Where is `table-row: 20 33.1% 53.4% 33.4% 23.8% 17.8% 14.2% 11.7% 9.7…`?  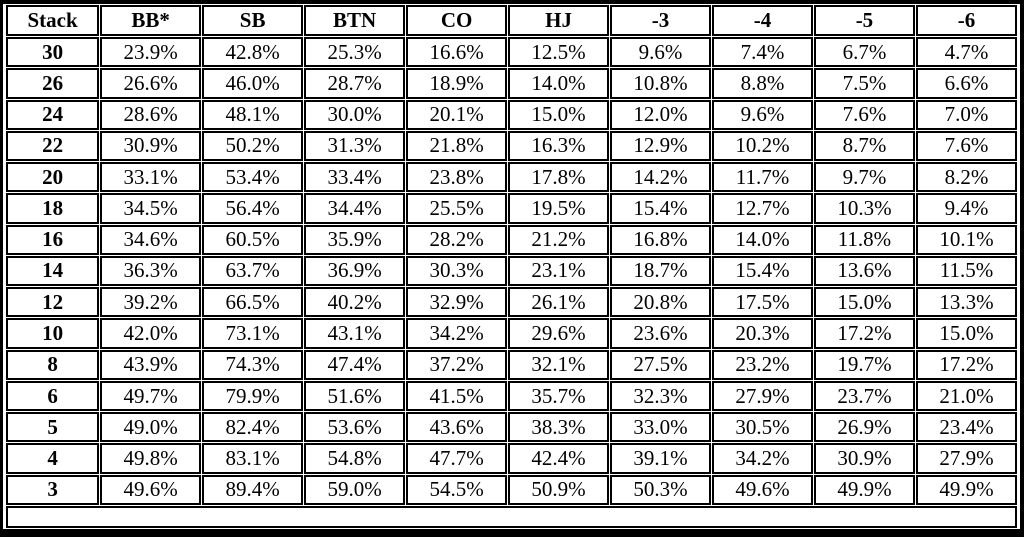
table-row: 20 33.1% 53.4% 33.4% 23.8% 17.8% 14.2% 11.7% 9.7… is located at coordinates (511, 177).